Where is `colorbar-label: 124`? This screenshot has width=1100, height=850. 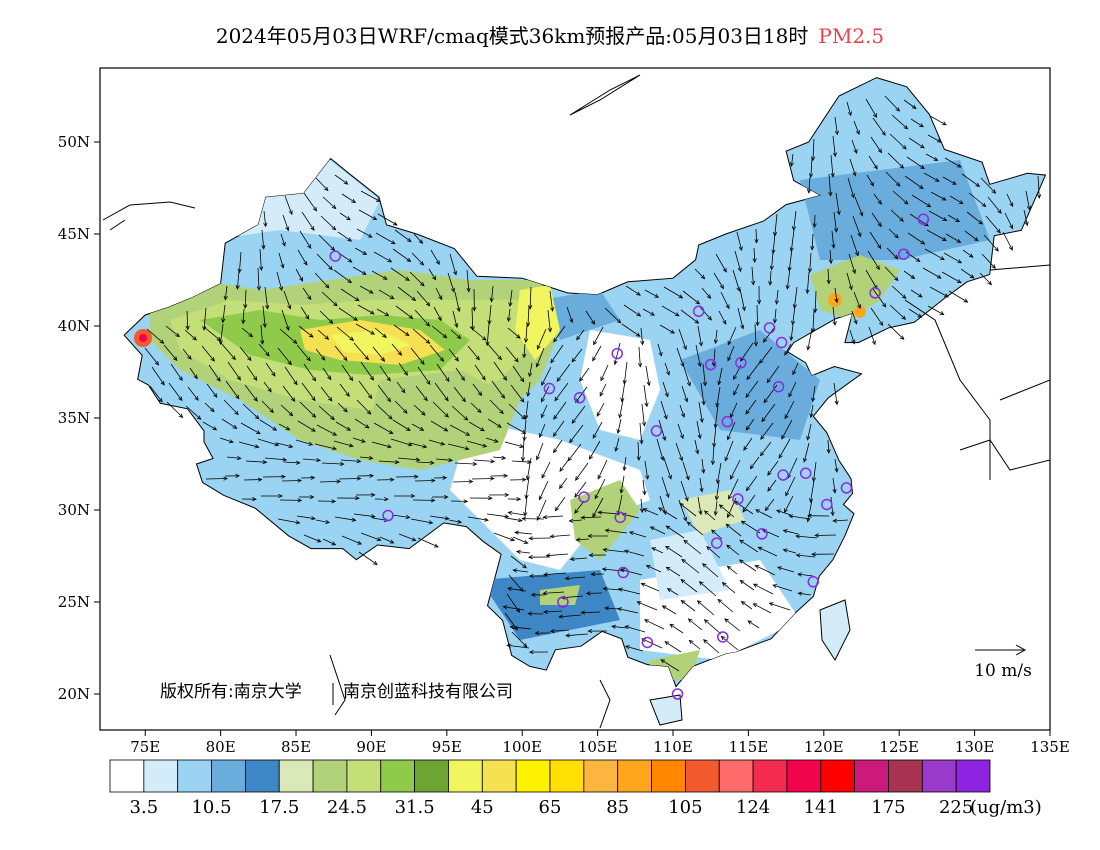 colorbar-label: 124 is located at coordinates (753, 807).